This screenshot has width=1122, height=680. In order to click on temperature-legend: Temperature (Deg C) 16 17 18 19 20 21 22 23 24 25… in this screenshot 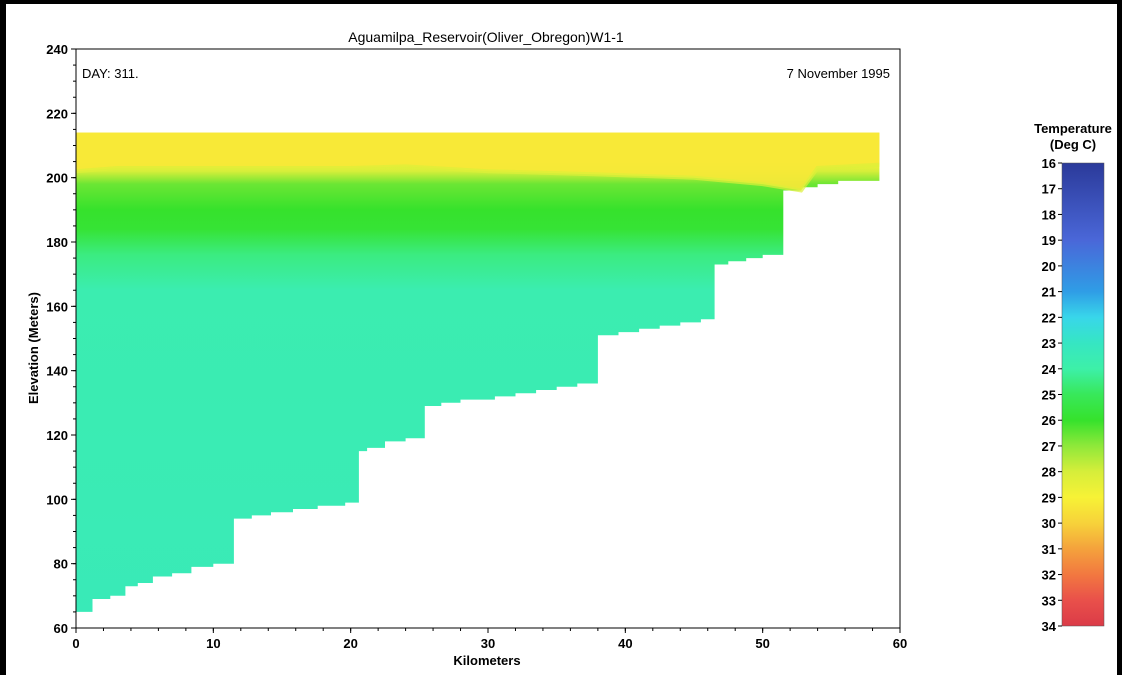, I will do `click(1073, 377)`.